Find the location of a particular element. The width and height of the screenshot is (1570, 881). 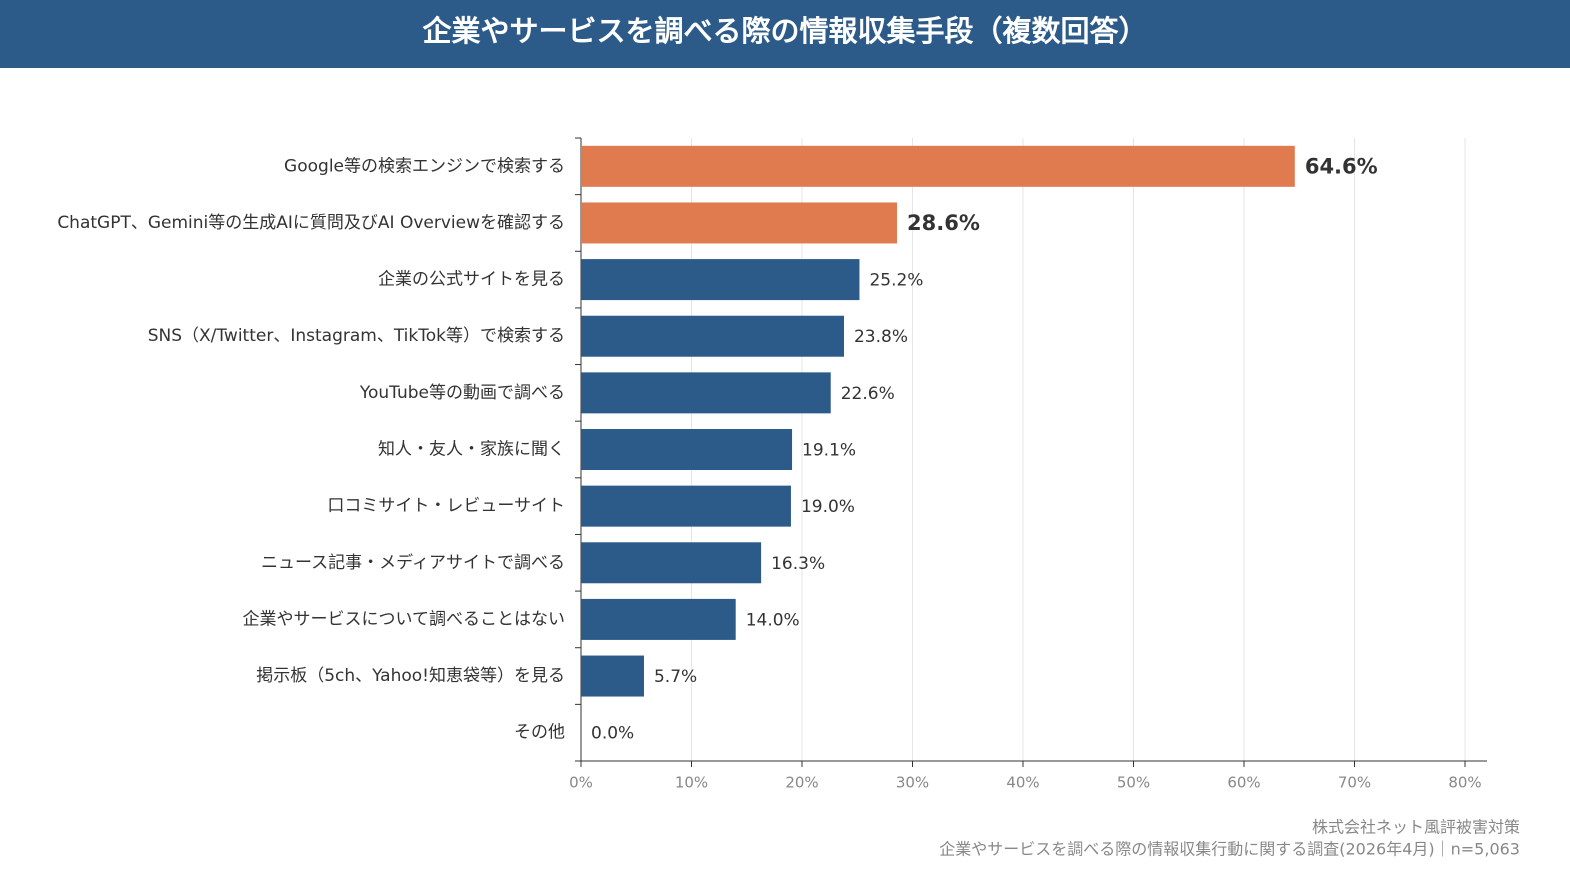

y-tick-label: 企業の公式サイトを見る is located at coordinates (471, 280).